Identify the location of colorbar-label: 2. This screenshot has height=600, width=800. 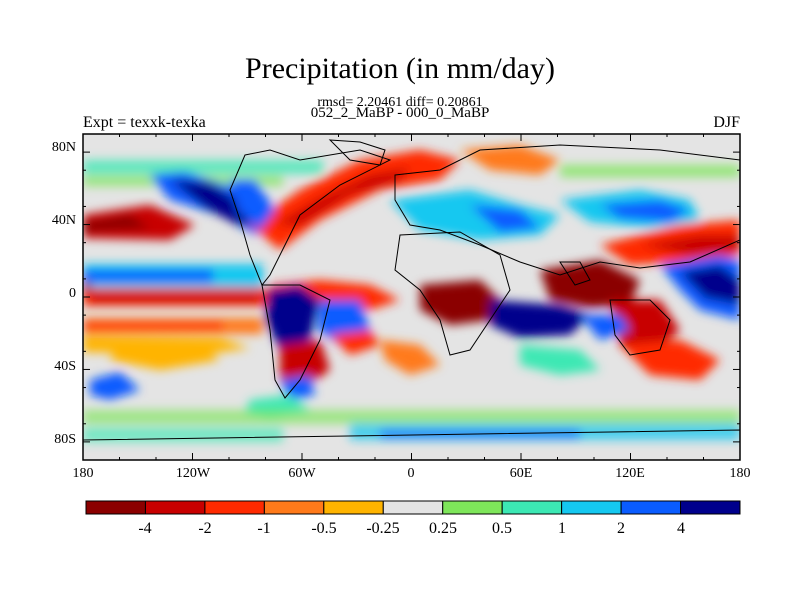
(621, 528).